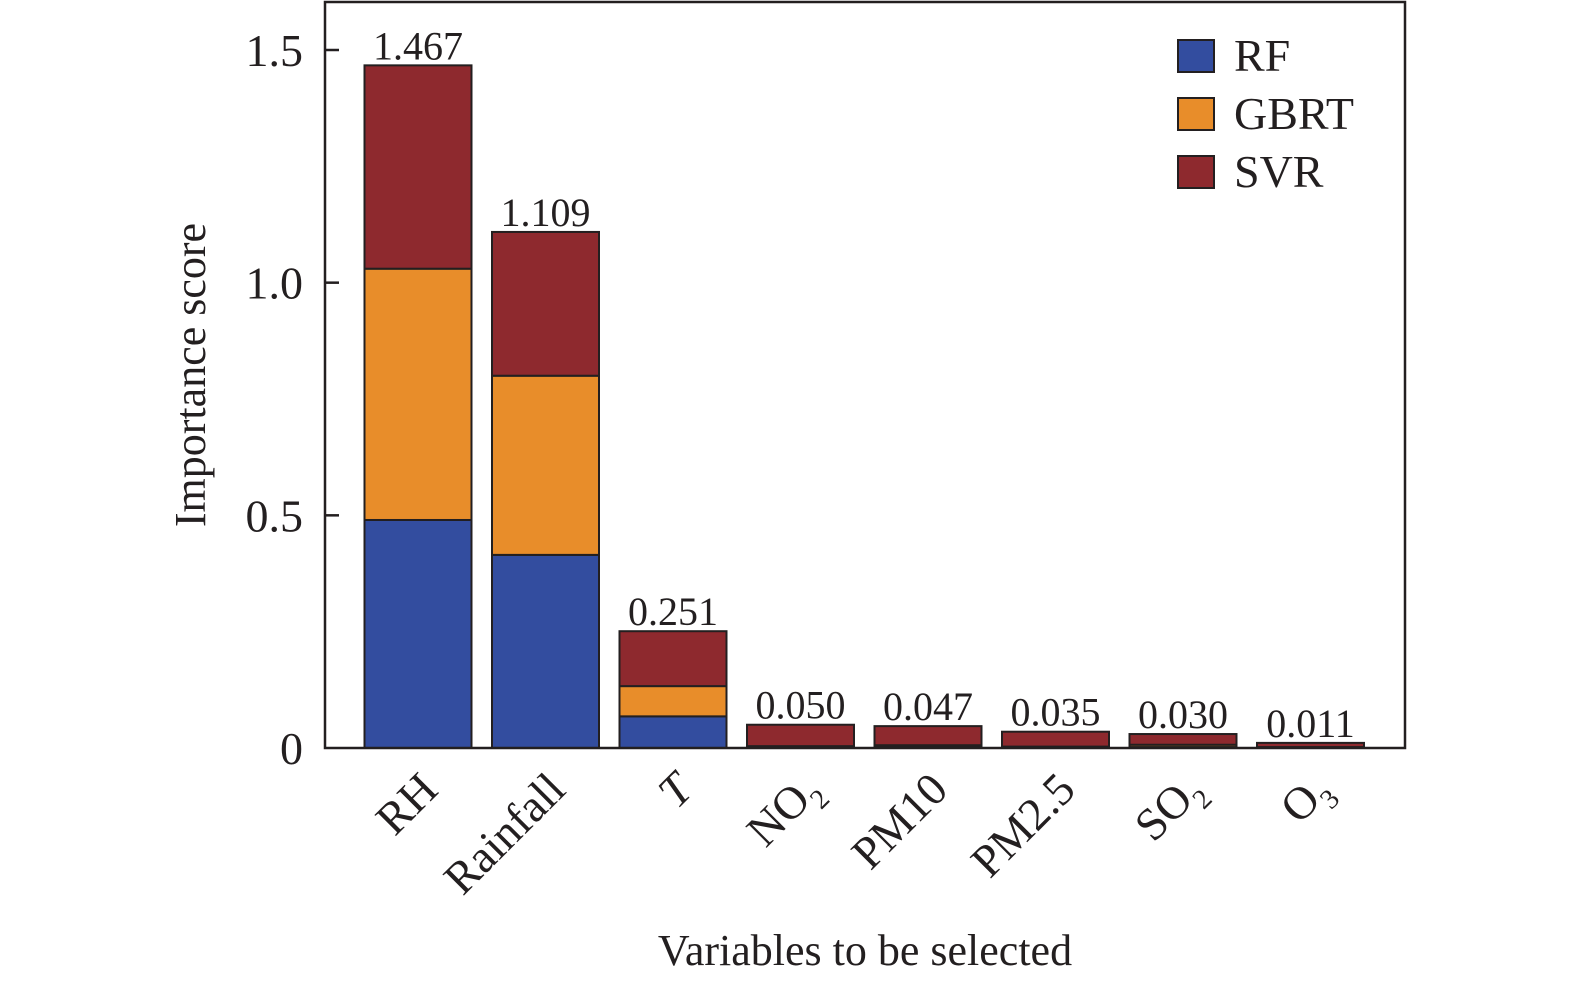 The height and width of the screenshot is (988, 1575). I want to click on legend: RF GBRT SVR, so click(1265, 113).